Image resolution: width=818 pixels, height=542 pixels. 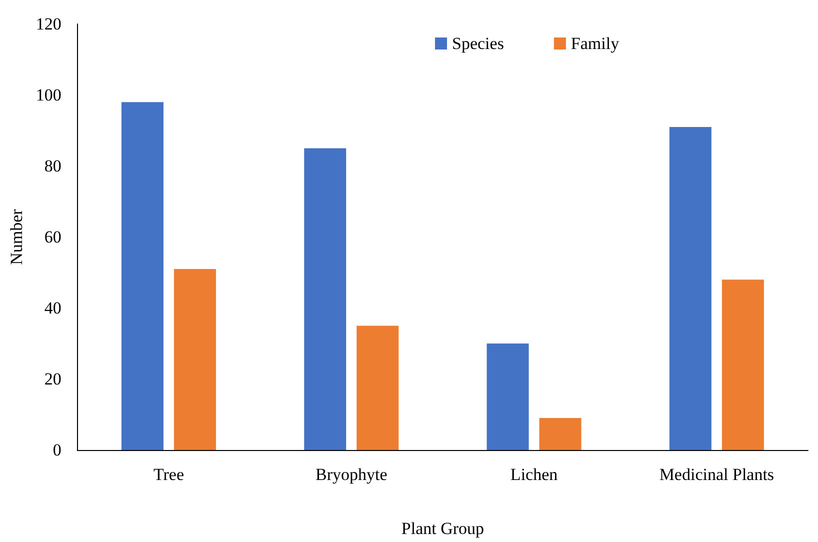 I want to click on y-tick-label: 40, so click(x=53, y=308).